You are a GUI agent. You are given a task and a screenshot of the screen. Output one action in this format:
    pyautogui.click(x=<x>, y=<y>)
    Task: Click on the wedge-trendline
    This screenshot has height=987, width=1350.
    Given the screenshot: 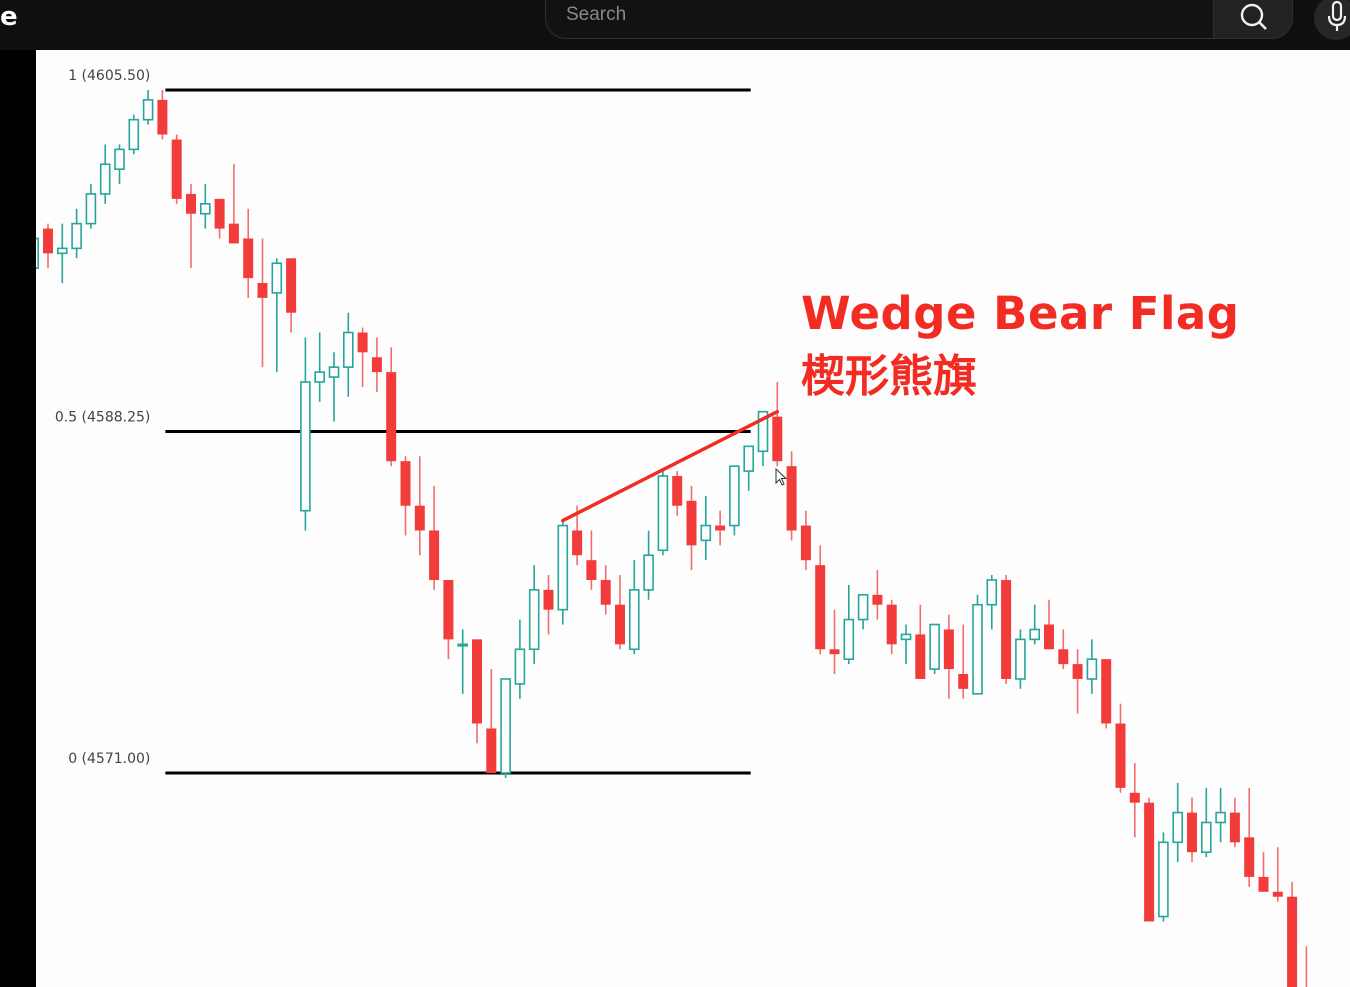 What is the action you would take?
    pyautogui.click(x=670, y=466)
    